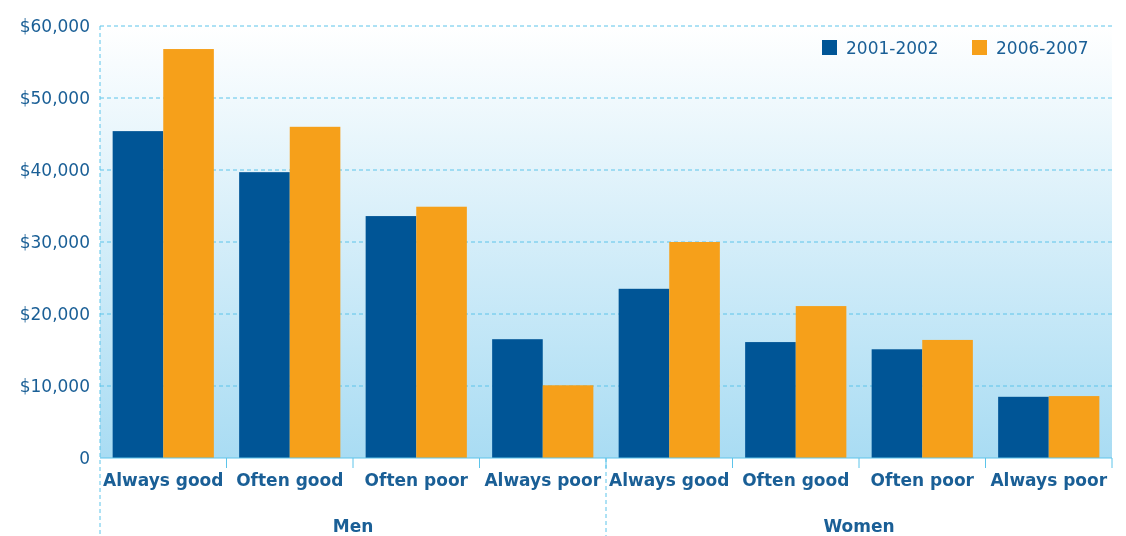 This screenshot has height=536, width=1126. I want to click on legend-label: 2006-2007, so click(1042, 47).